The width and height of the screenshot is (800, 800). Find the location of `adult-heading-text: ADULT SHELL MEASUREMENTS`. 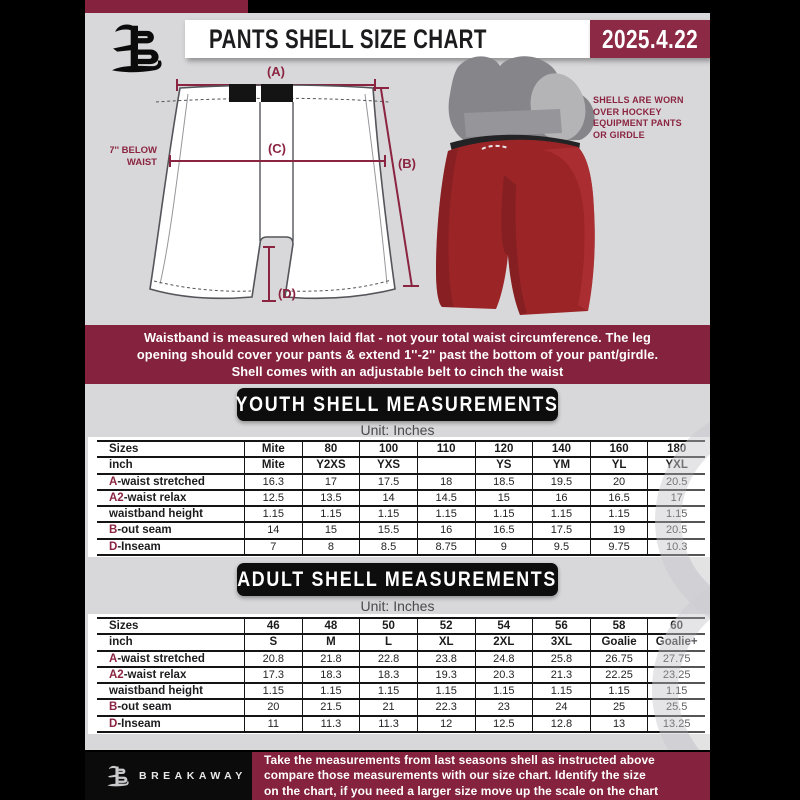

adult-heading-text: ADULT SHELL MEASUREMENTS is located at coordinates (397, 579).